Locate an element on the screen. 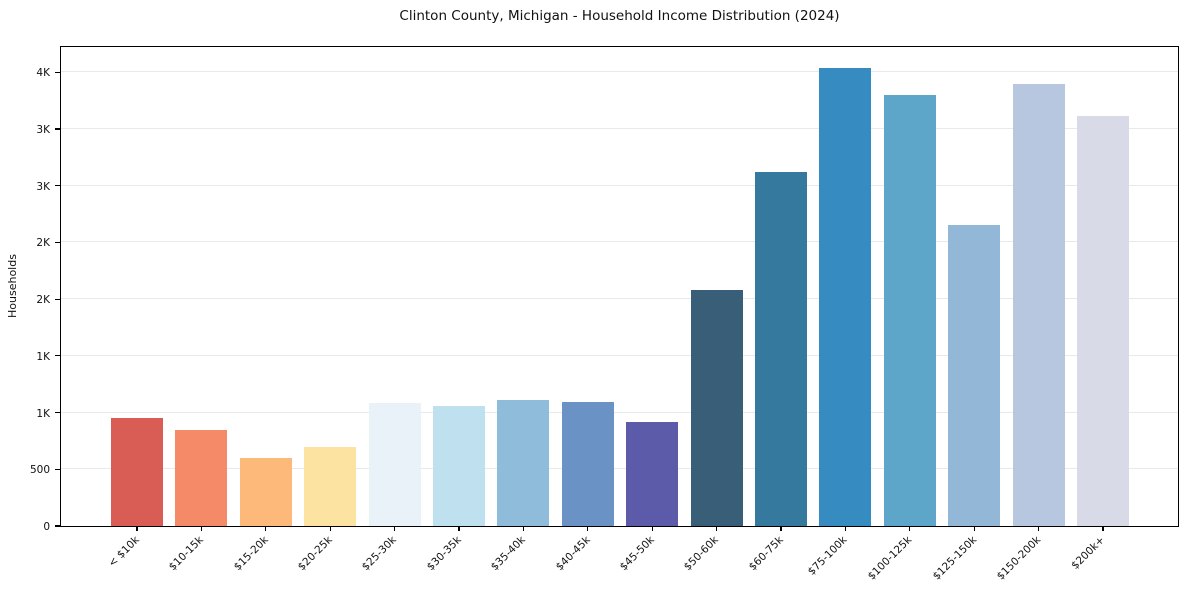 The width and height of the screenshot is (1189, 590). x-tick-label-text: $45-50k is located at coordinates (637, 554).